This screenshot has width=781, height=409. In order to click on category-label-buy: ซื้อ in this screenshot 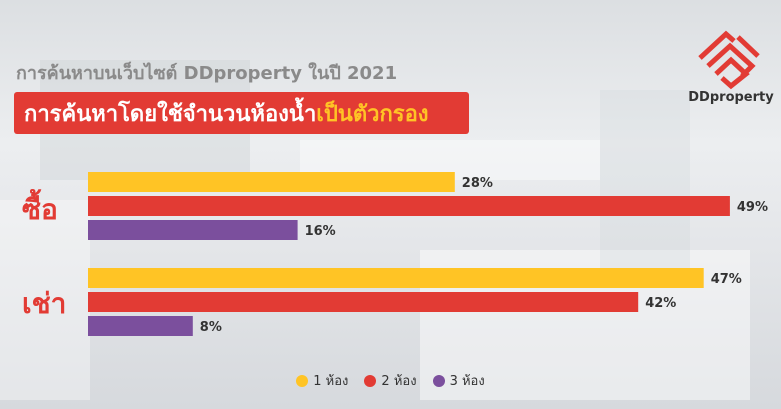, I will do `click(40, 209)`.